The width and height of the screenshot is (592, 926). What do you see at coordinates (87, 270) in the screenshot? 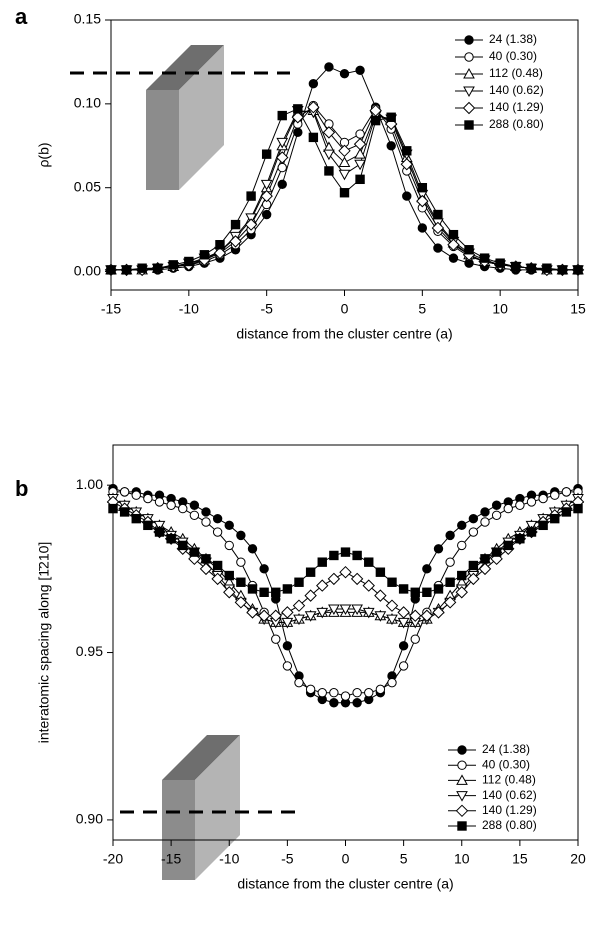
I see `y-tick-label: 0.00` at bounding box center [87, 270].